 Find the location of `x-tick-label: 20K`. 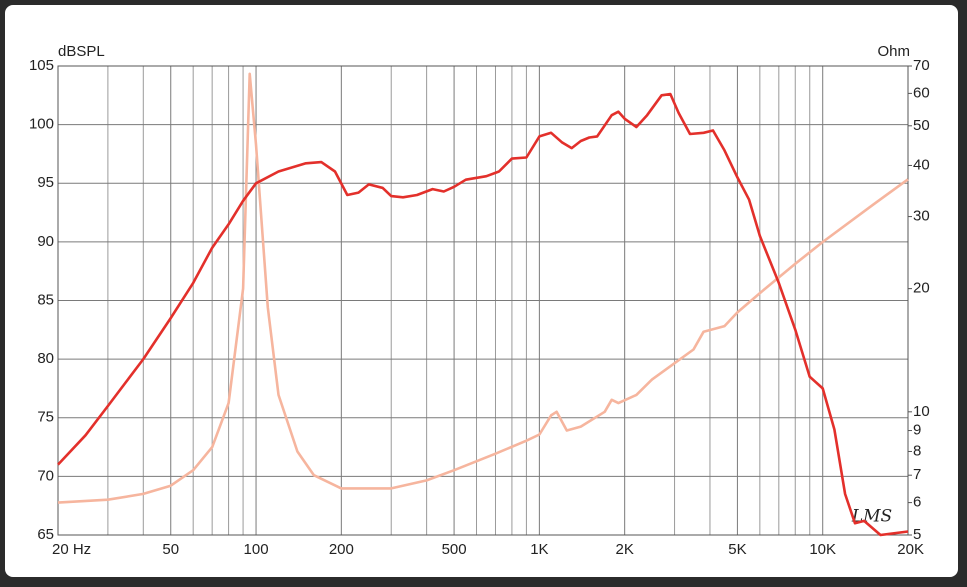

x-tick-label: 20K is located at coordinates (910, 549).